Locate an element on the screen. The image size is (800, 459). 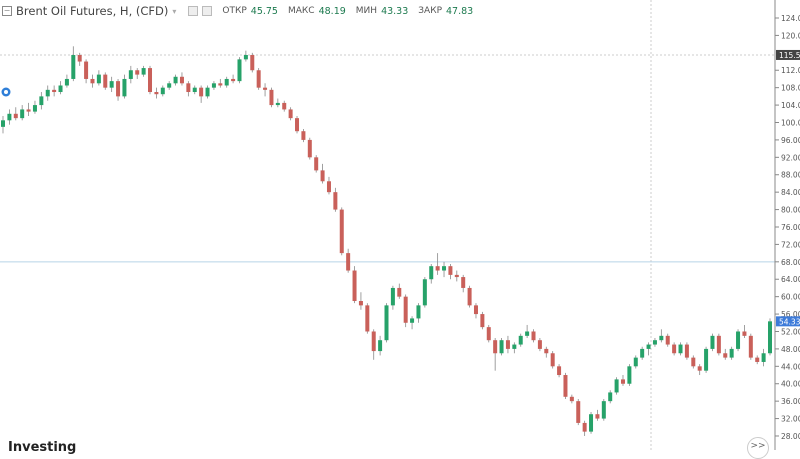
close-label: ЗАКР is located at coordinates (430, 11).